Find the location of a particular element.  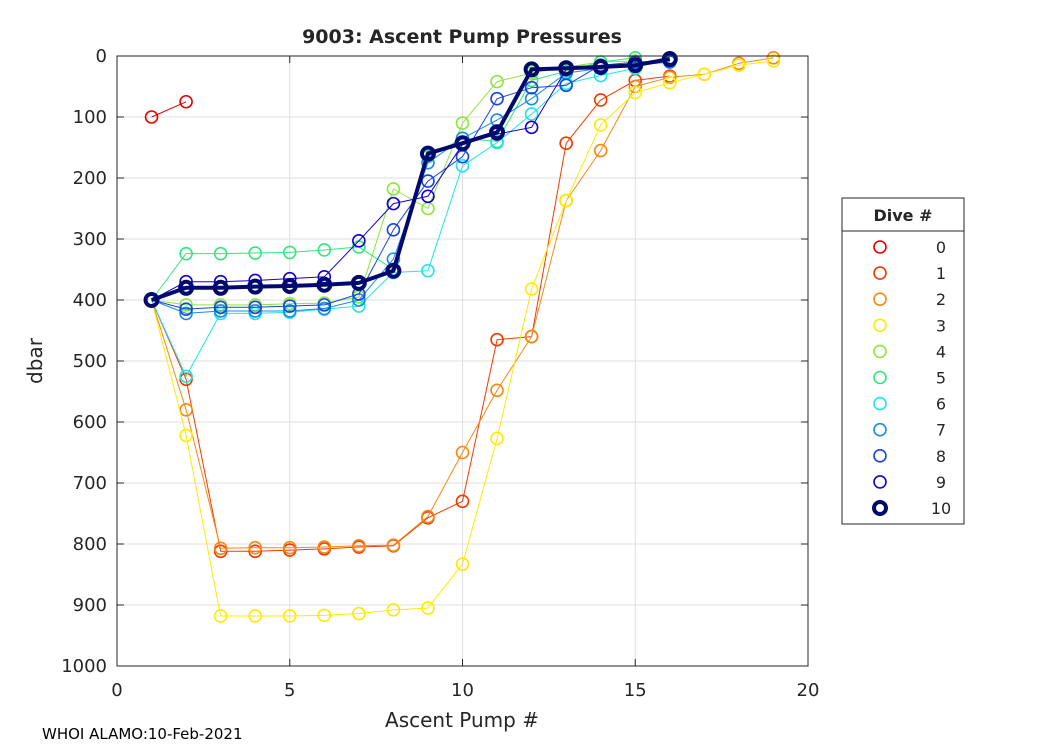

x-tick-label: 0 is located at coordinates (116, 690).